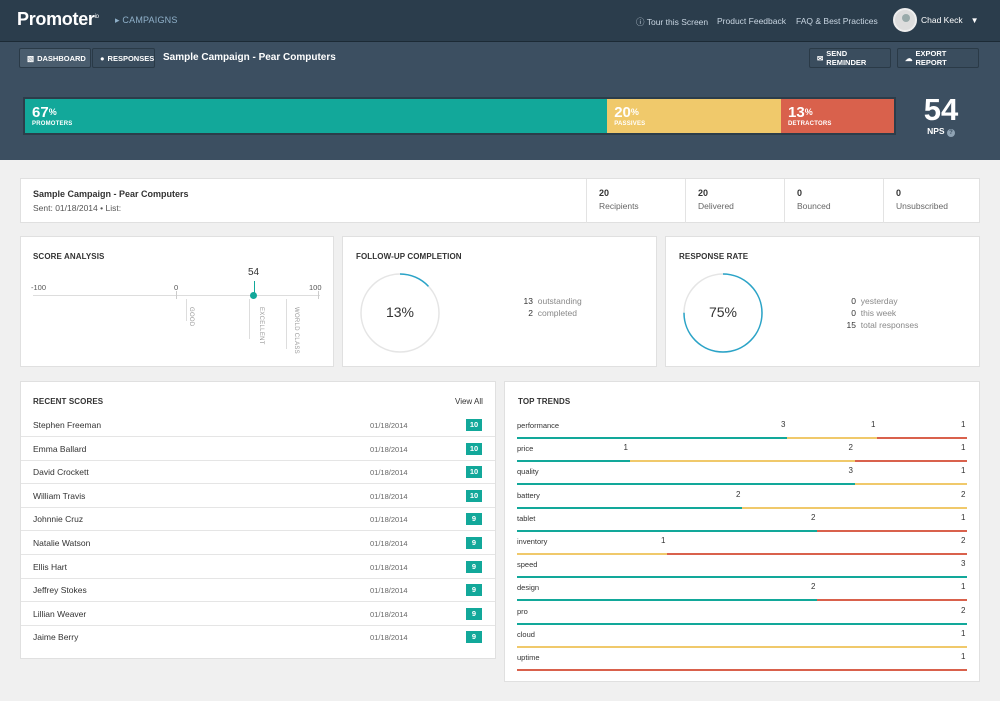 The height and width of the screenshot is (701, 1000). I want to click on trend-row: uptime 1, so click(742, 662).